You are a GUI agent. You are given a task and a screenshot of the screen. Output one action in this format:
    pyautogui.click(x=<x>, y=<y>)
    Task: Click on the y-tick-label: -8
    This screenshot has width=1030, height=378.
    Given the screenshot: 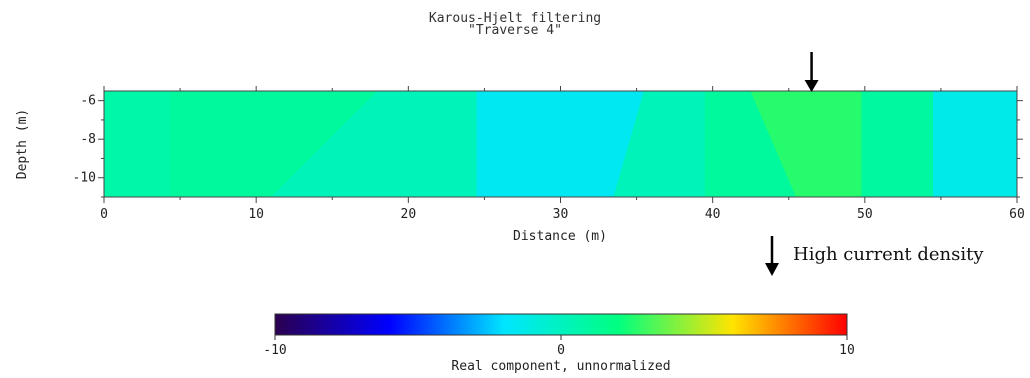 What is the action you would take?
    pyautogui.click(x=88, y=139)
    